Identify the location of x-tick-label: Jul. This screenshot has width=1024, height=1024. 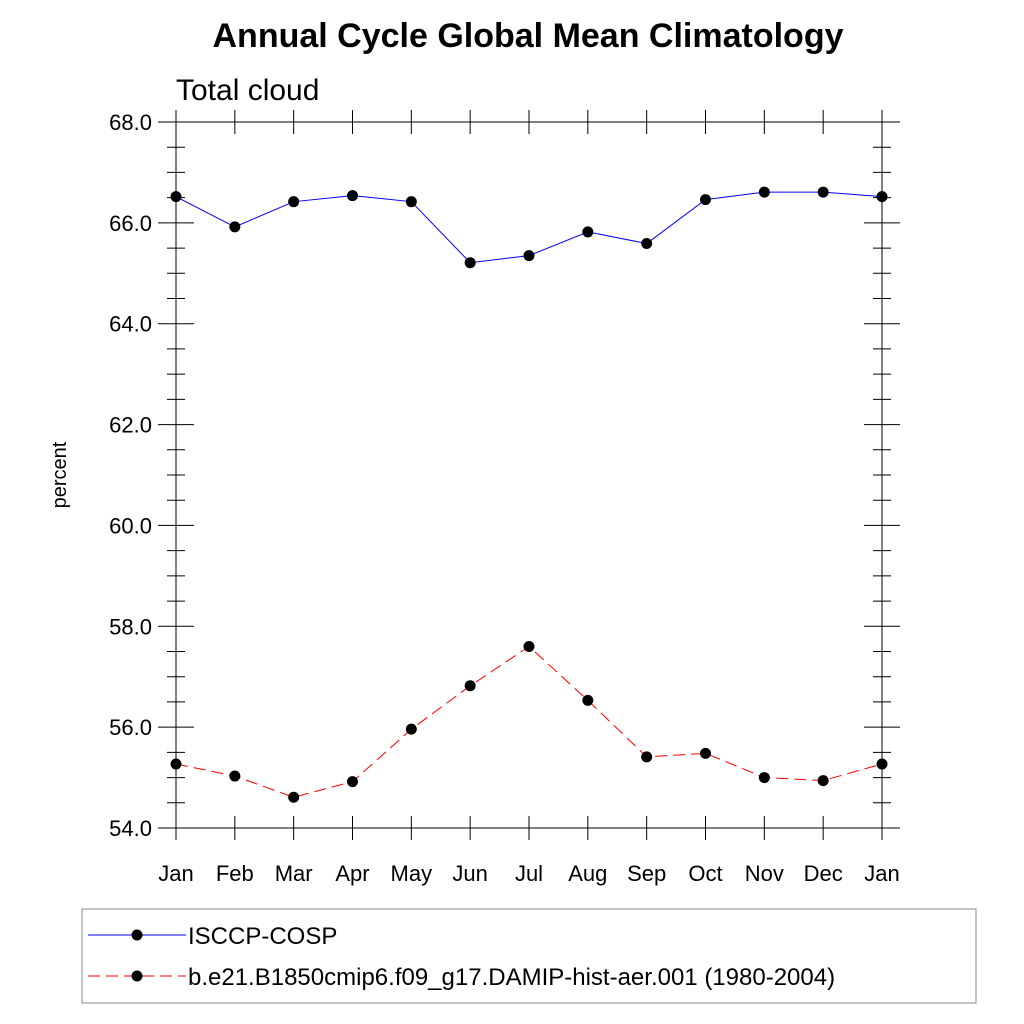
(529, 873).